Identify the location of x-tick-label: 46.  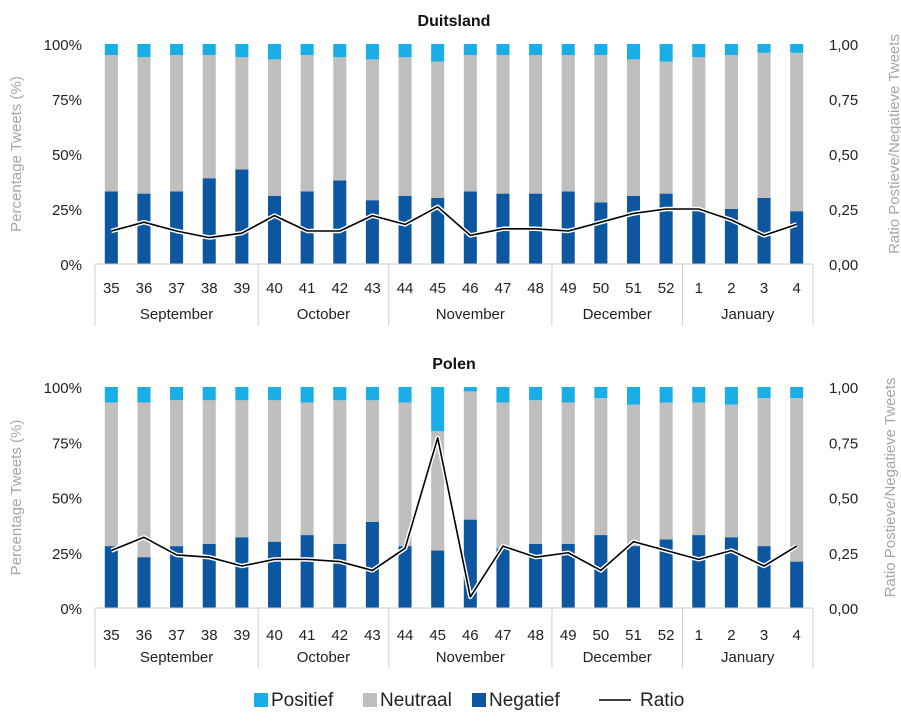
(470, 635).